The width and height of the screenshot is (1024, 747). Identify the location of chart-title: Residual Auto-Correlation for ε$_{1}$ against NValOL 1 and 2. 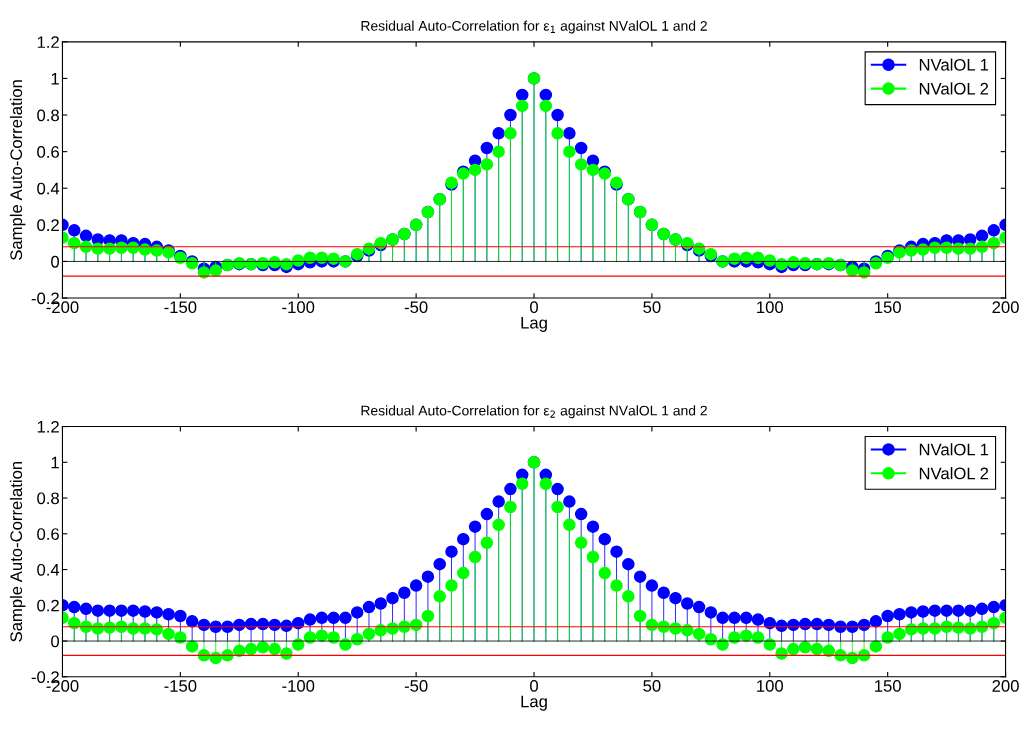
(534, 27).